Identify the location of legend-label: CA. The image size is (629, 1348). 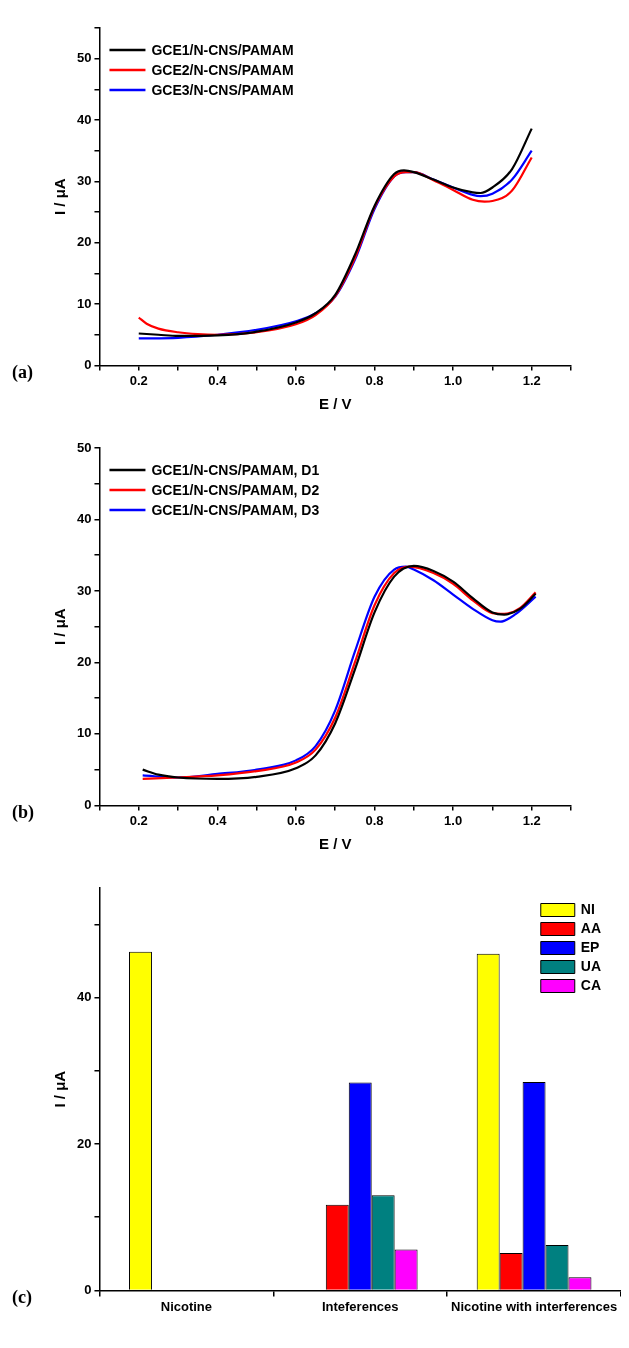
(591, 985).